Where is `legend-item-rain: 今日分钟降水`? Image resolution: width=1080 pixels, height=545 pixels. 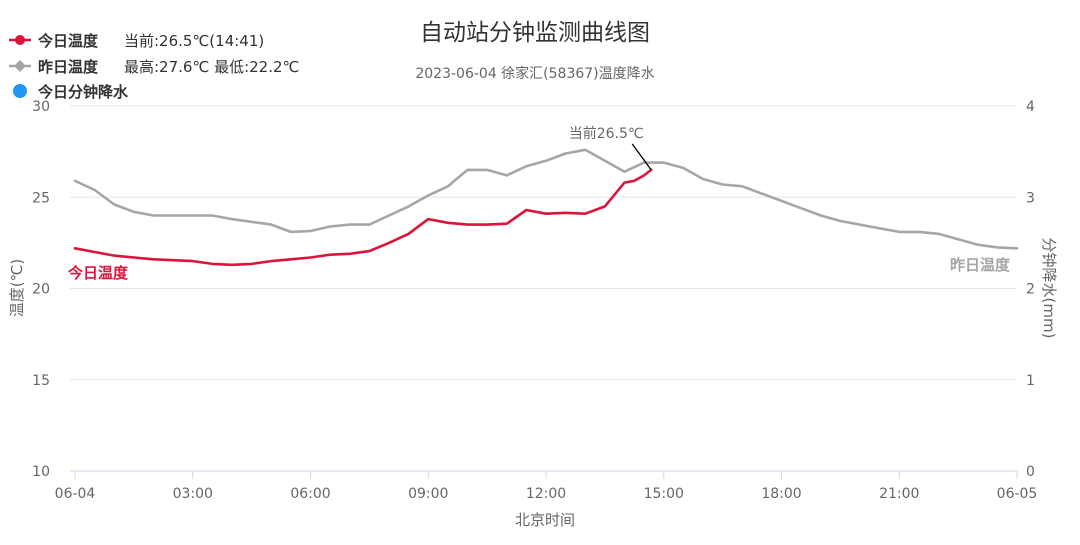
legend-item-rain: 今日分钟降水 is located at coordinates (71, 92).